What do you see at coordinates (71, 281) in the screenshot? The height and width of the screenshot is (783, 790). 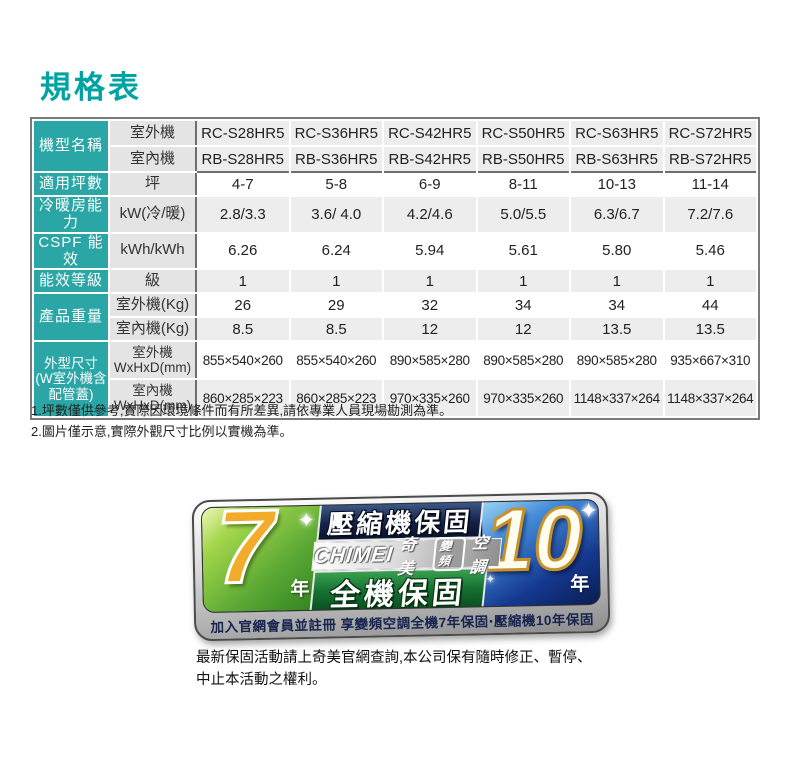 I see `row-label-energy-grade: 能效等級` at bounding box center [71, 281].